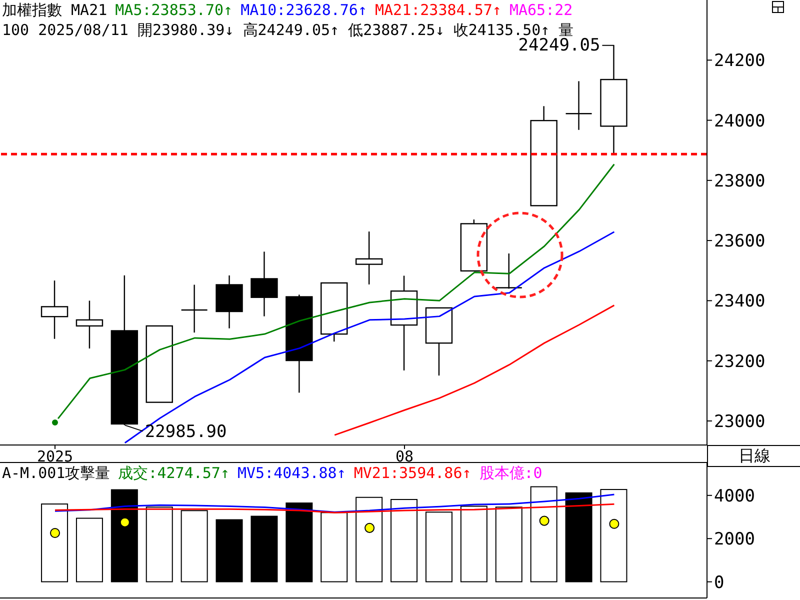 The width and height of the screenshot is (800, 600). I want to click on series-label: MV21:3594.86↑, so click(413, 473).